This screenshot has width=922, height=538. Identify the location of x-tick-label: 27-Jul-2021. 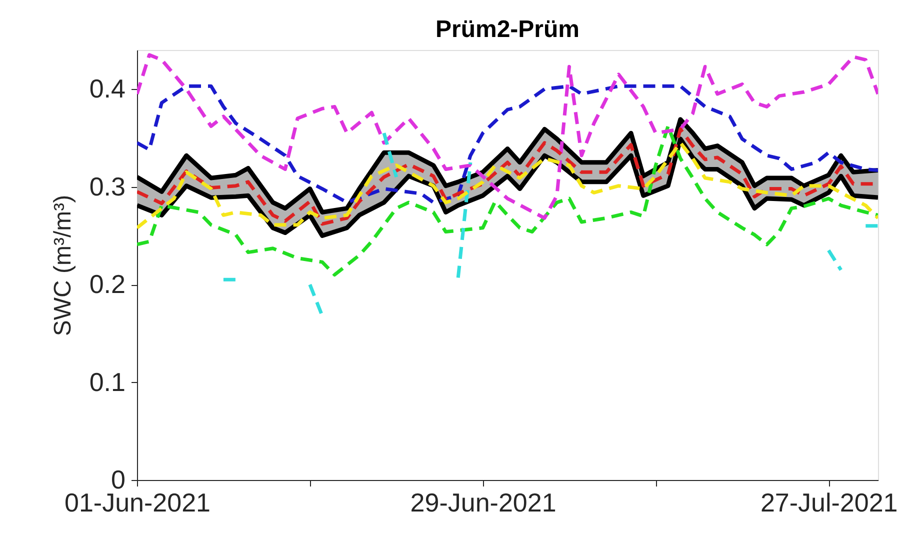
(829, 503).